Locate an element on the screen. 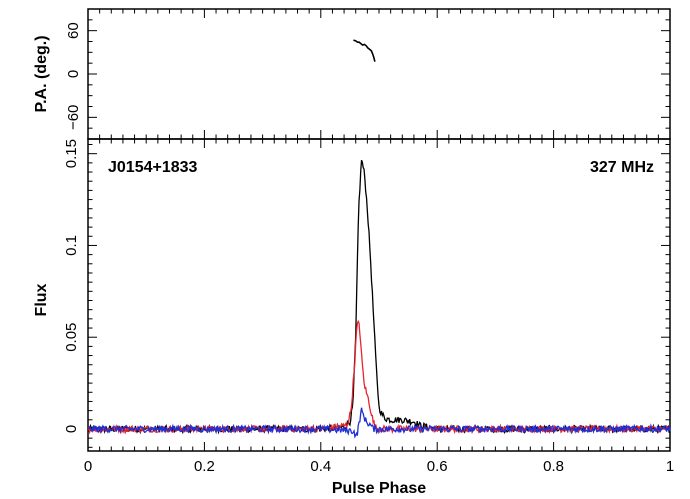  x-tick-label: 0.2 is located at coordinates (204, 466).